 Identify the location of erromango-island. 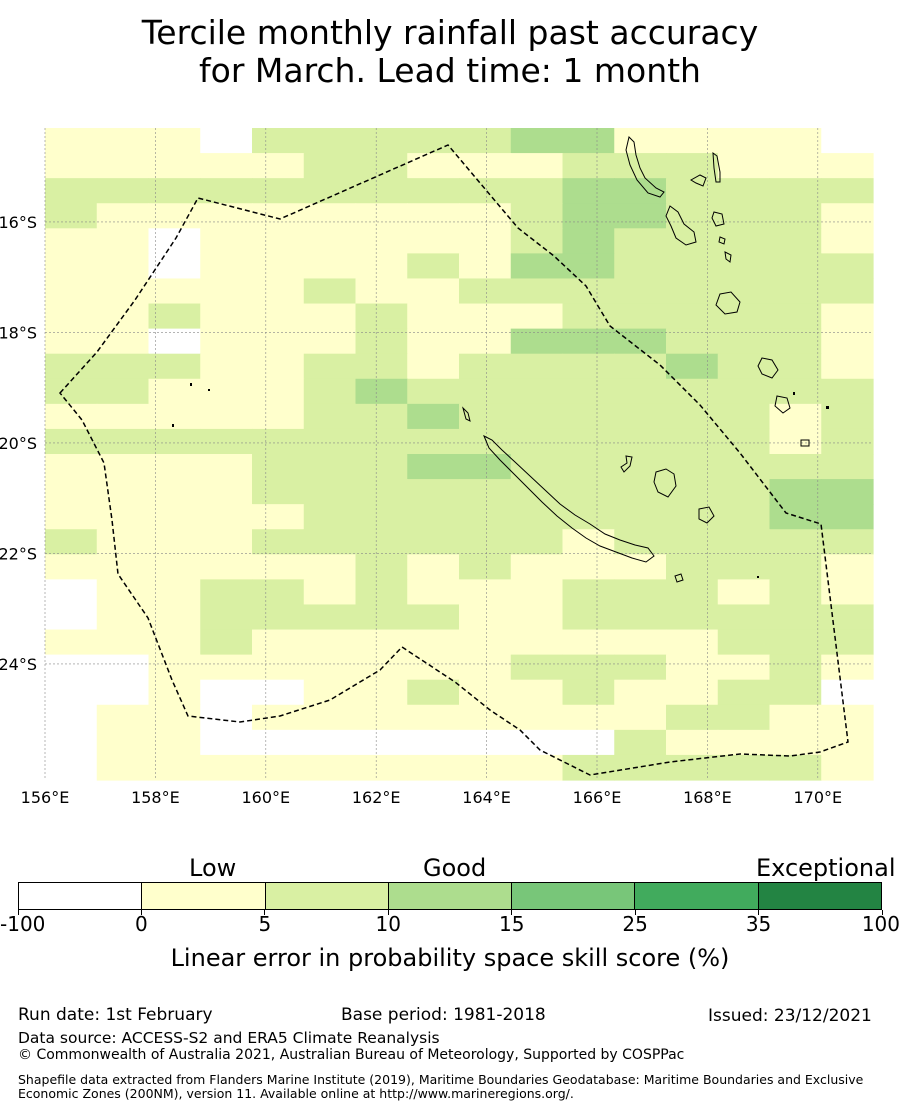
(768, 368).